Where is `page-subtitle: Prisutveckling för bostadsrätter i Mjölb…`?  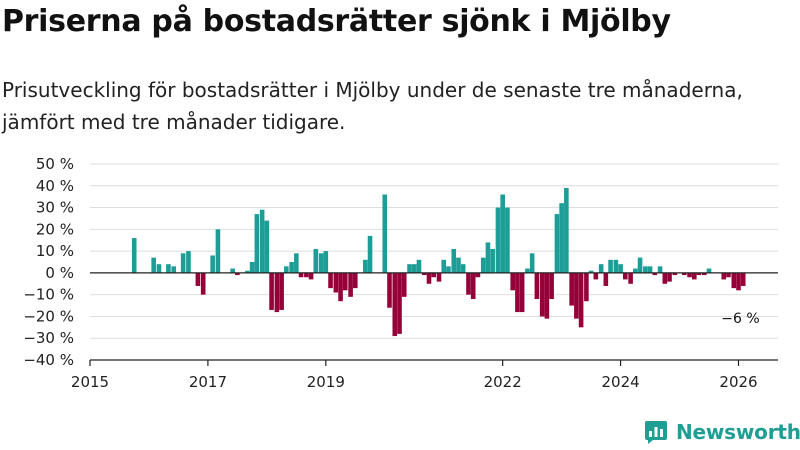 page-subtitle: Prisutveckling för bostadsrätter i Mjölb… is located at coordinates (372, 106).